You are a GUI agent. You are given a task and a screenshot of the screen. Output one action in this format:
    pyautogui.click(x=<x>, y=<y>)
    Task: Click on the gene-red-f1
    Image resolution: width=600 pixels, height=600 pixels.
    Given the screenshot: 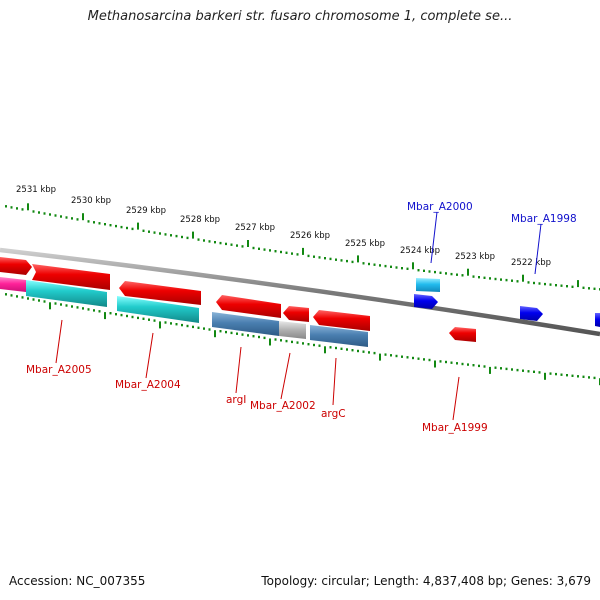 What is the action you would take?
    pyautogui.click(x=16, y=266)
    